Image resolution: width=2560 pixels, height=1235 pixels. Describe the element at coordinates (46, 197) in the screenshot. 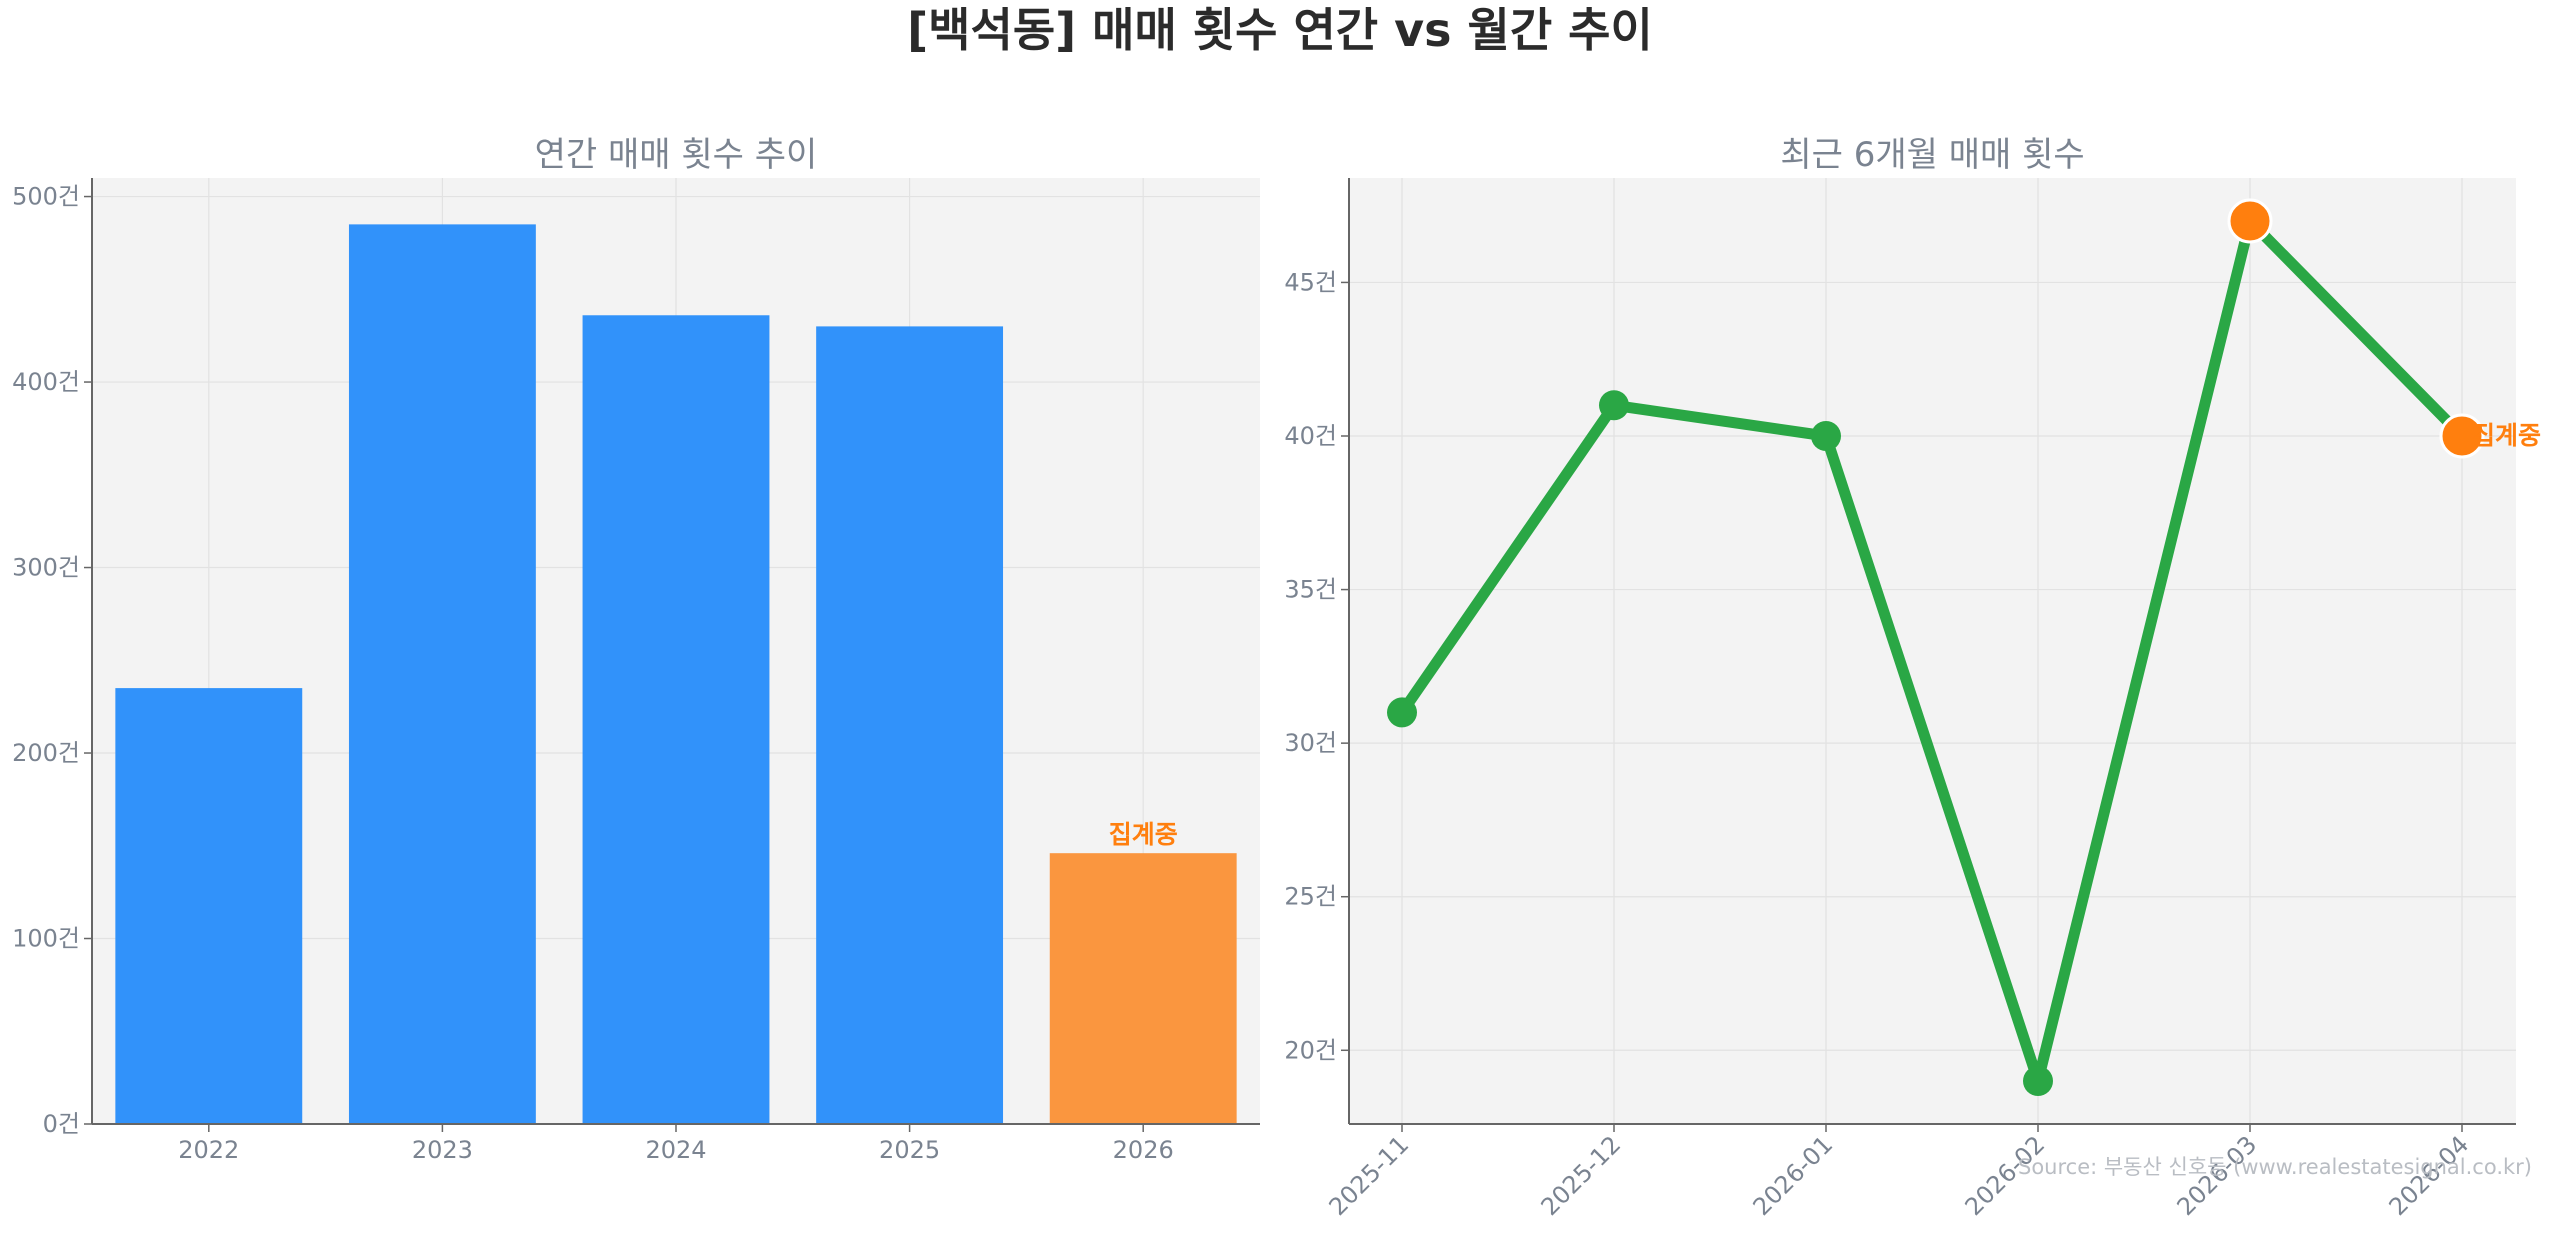

I see `y-tick-label: 500건` at that location.